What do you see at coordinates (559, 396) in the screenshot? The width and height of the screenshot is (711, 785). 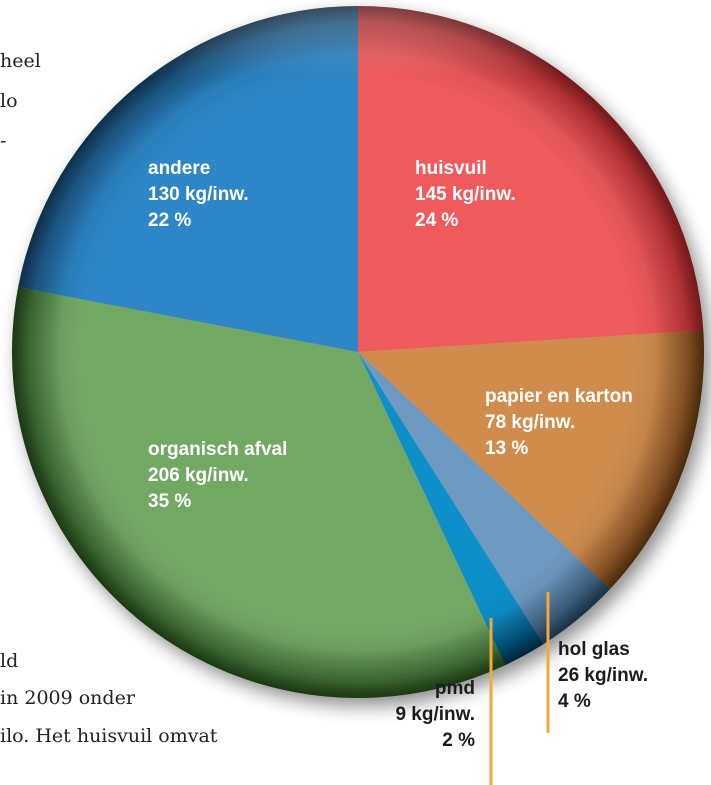 I see `label-name: papier en karton` at bounding box center [559, 396].